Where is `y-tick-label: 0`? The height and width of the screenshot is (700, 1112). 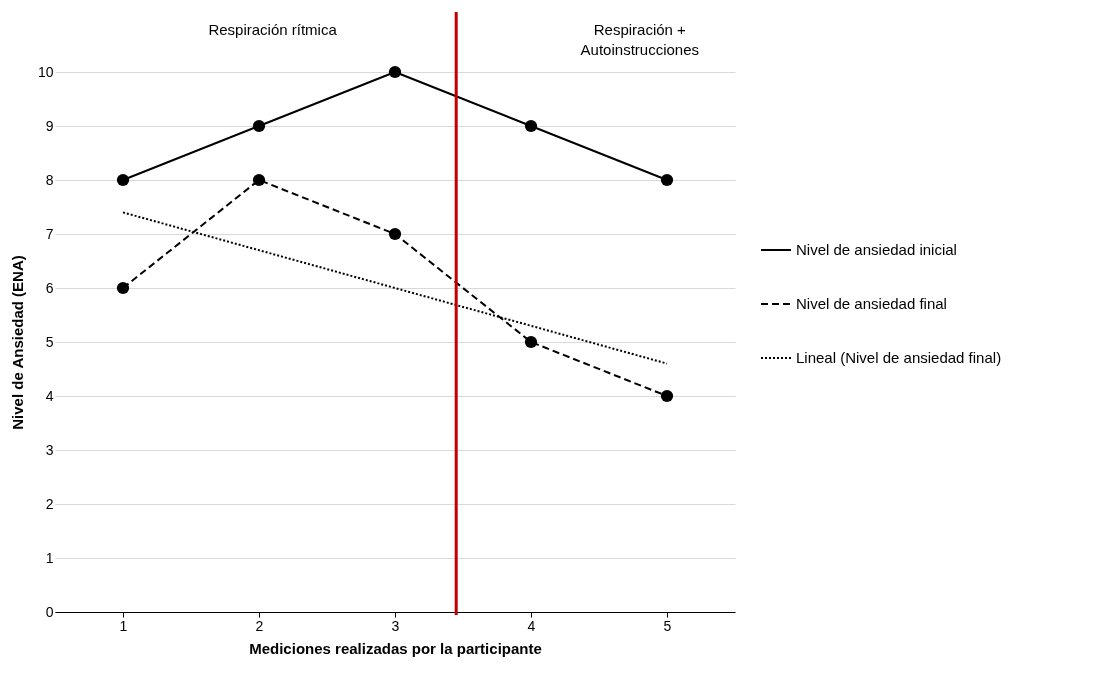
y-tick-label: 0 is located at coordinates (49, 611).